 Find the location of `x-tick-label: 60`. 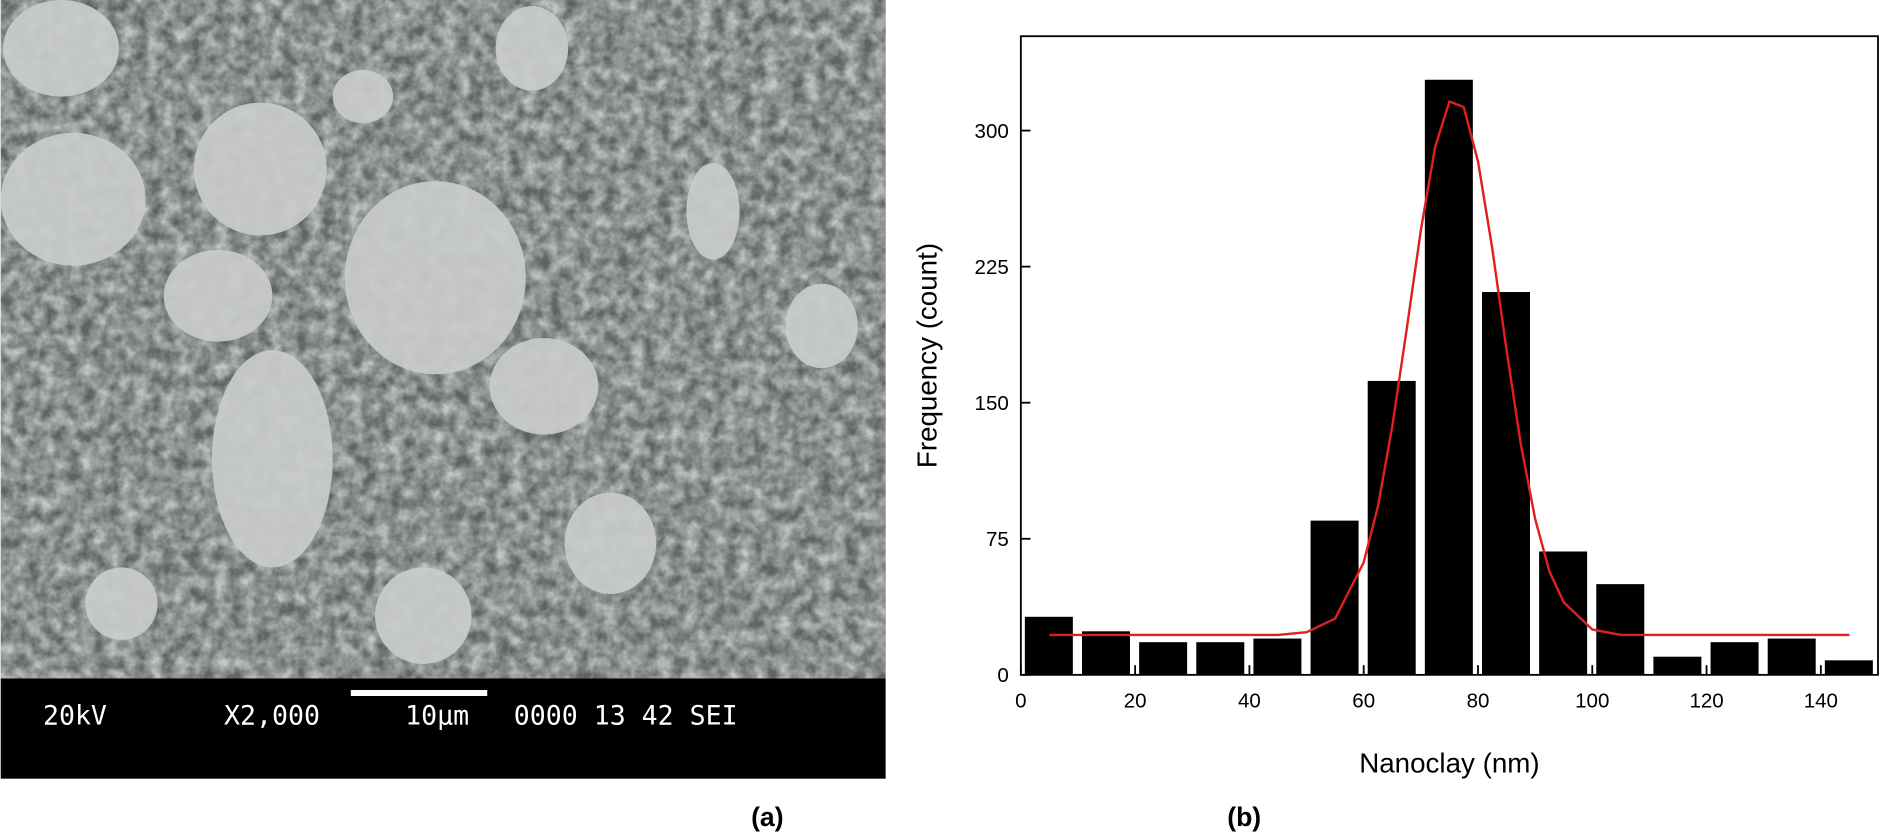

x-tick-label: 60 is located at coordinates (1363, 700).